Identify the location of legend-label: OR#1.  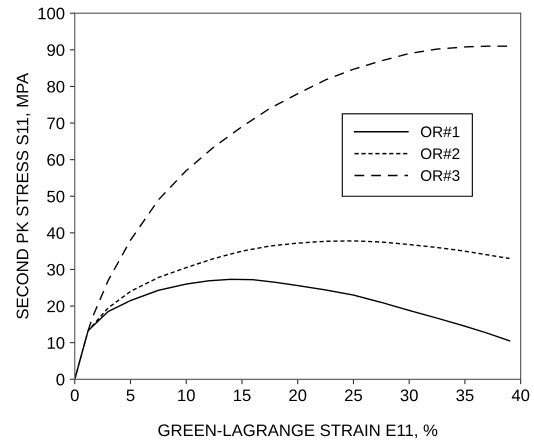
(440, 132).